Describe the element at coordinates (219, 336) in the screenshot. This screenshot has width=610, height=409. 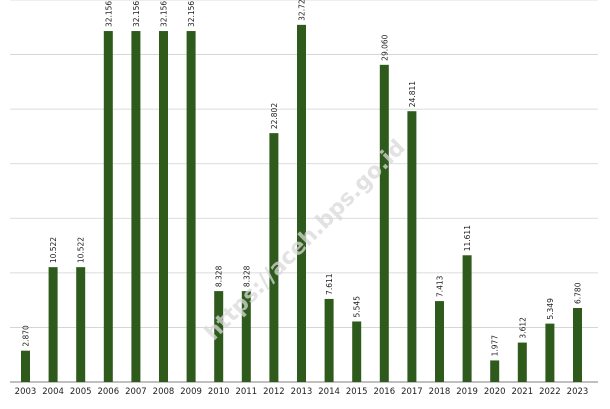
I see `bar-2010` at that location.